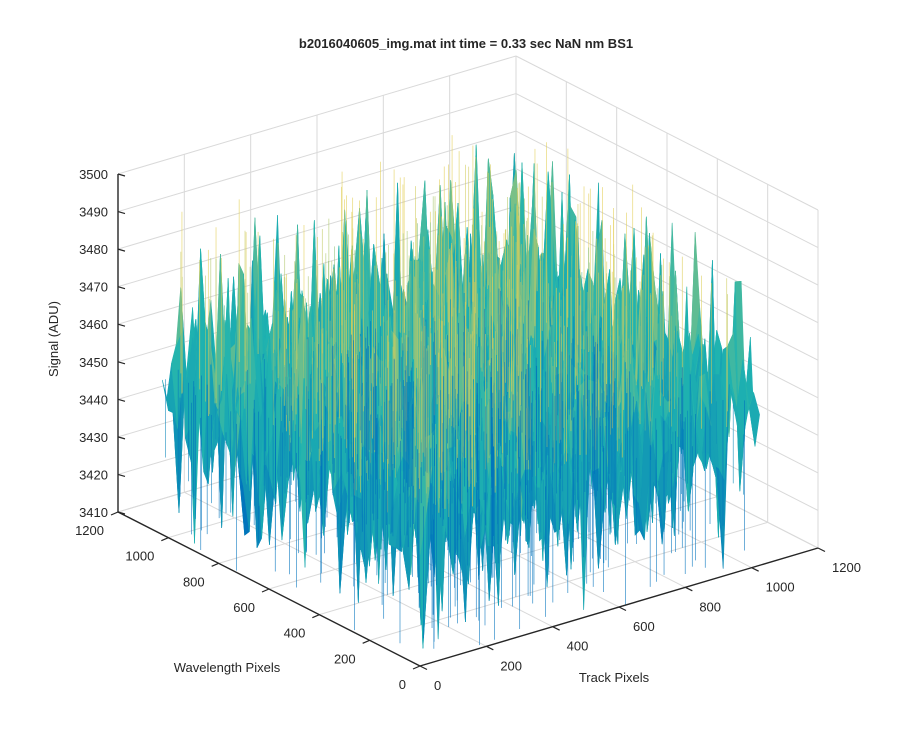 This screenshot has width=900, height=755. I want to click on y-tick-label: 800, so click(194, 581).